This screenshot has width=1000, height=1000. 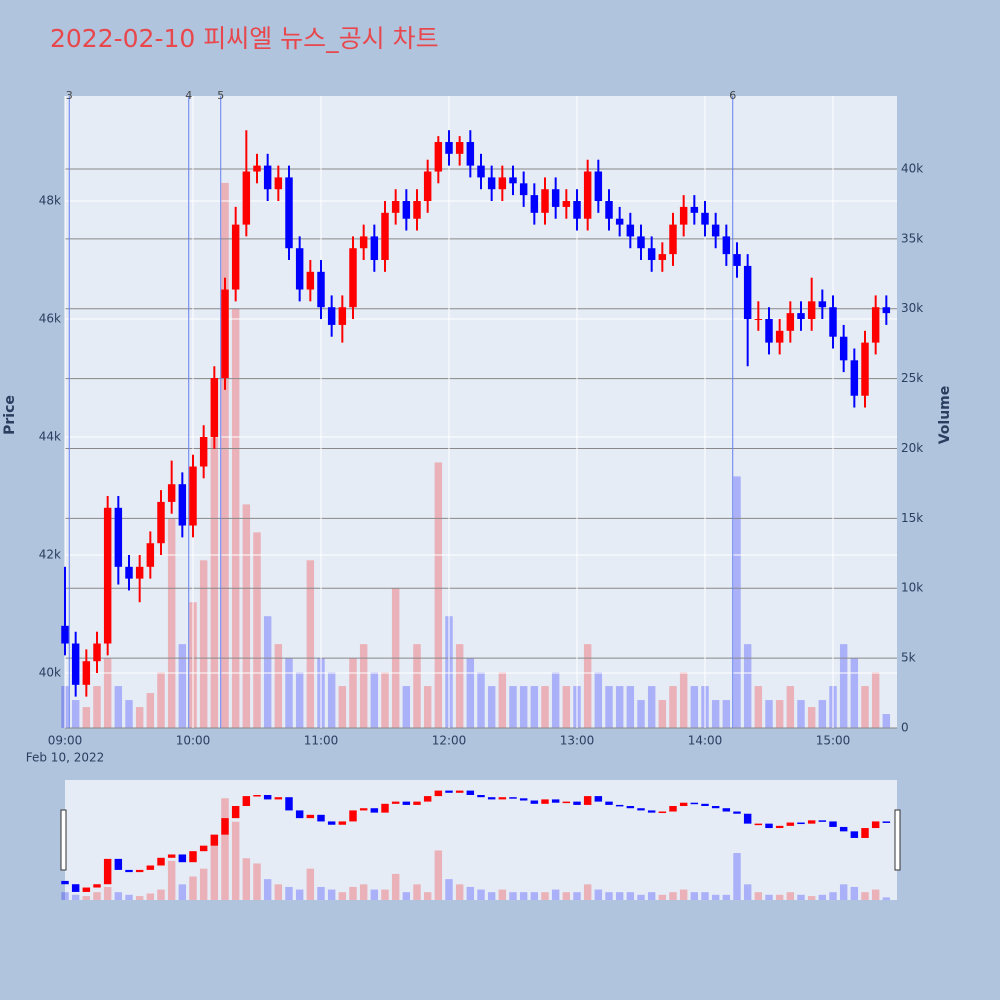 I want to click on x-tick-label: 11:00, so click(x=321, y=741).